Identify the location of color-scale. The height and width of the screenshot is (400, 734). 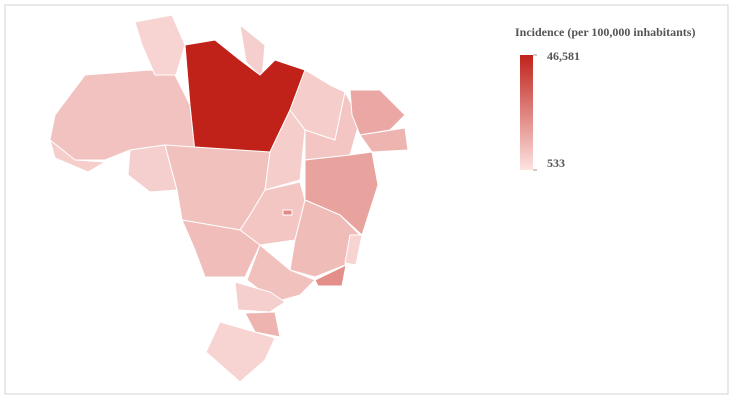
(526, 112).